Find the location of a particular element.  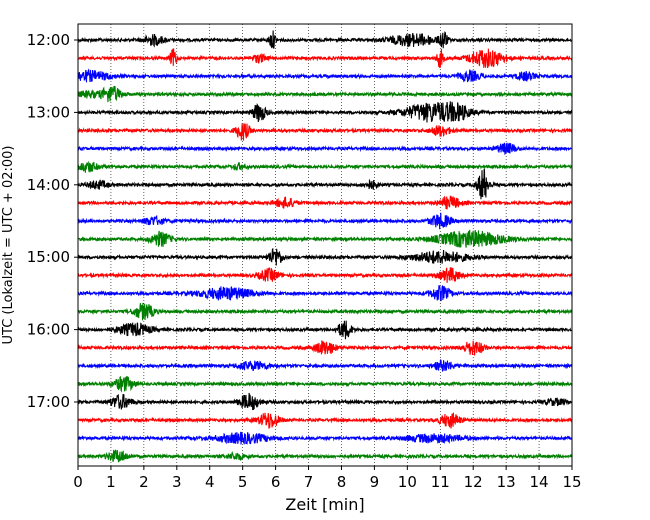

x-tick-label: 15 is located at coordinates (571, 482).